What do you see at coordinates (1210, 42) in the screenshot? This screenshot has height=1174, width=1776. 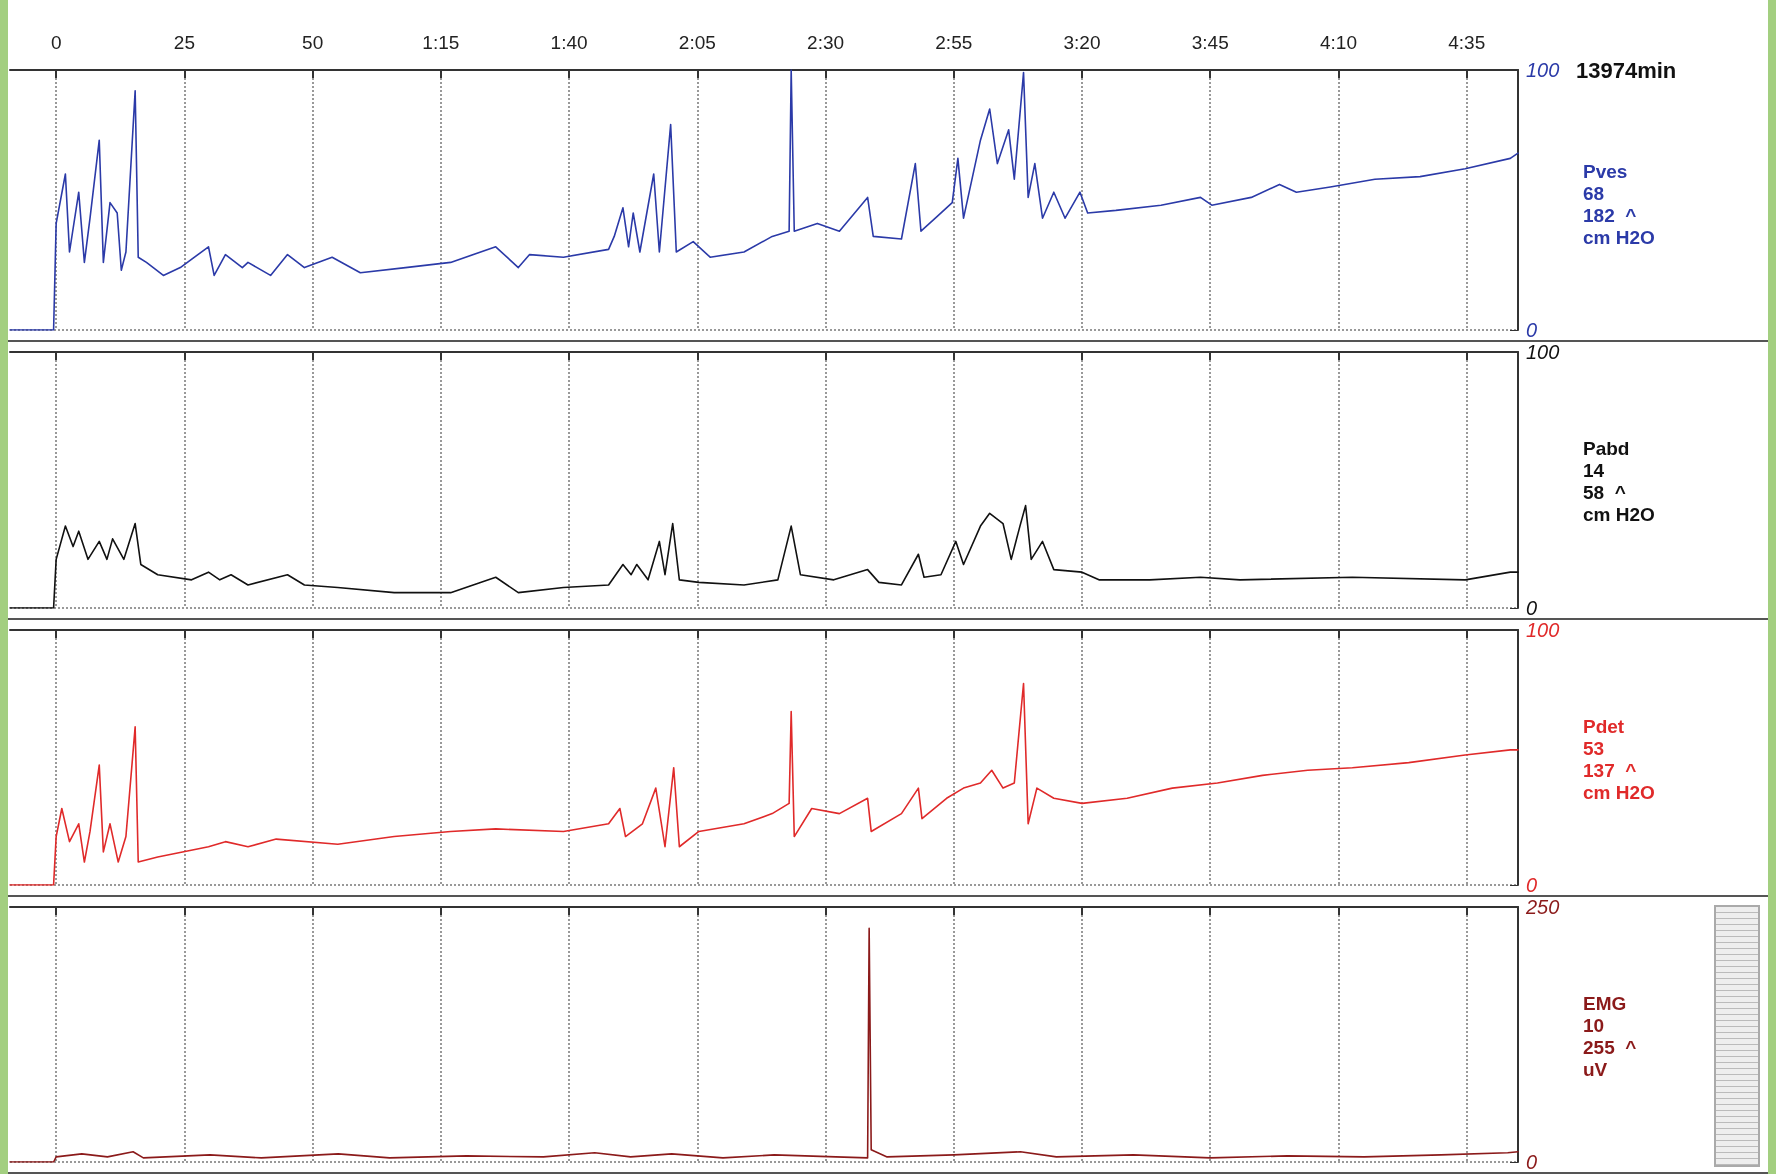 I see `x-tick-label: 3:45` at bounding box center [1210, 42].